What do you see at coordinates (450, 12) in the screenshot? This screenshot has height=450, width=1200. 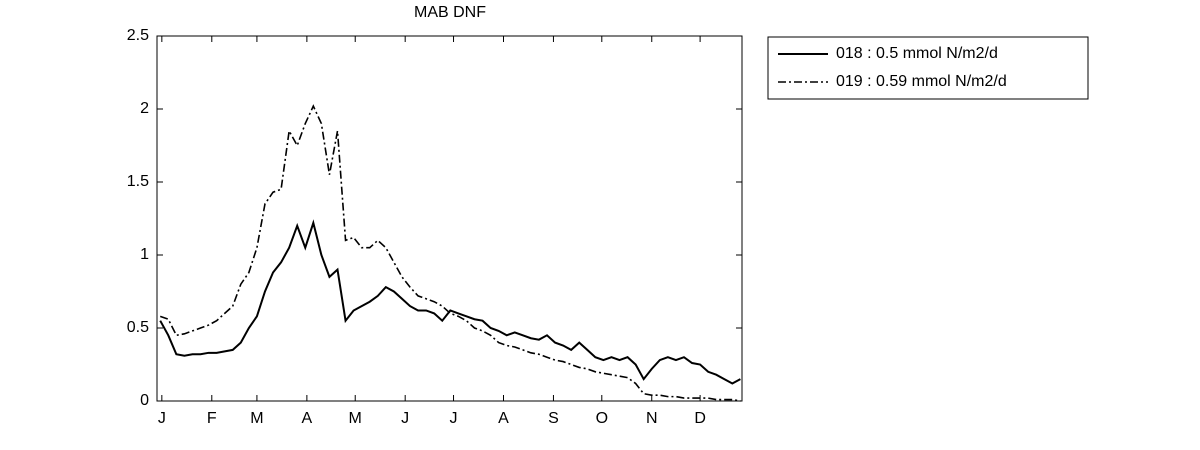 I see `chart-title: MAB DNF` at bounding box center [450, 12].